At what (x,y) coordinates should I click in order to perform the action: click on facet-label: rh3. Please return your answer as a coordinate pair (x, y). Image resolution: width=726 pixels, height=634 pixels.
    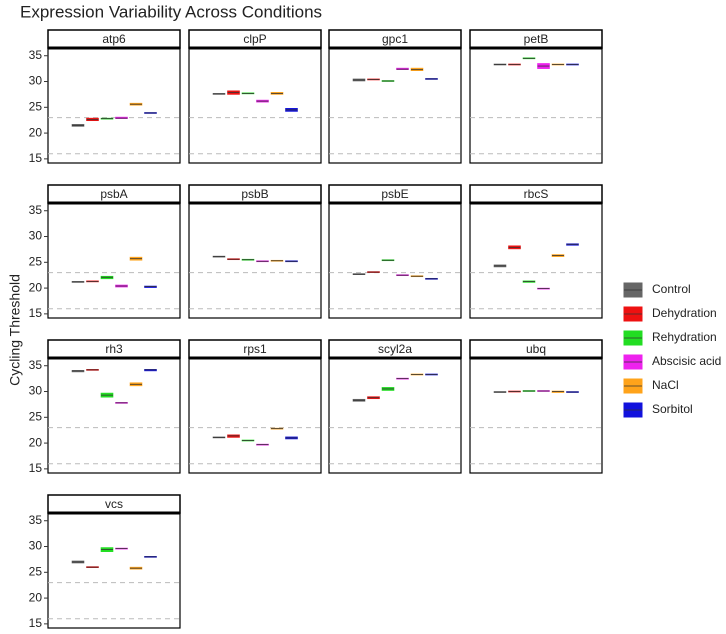
    Looking at the image, I should click on (114, 349).